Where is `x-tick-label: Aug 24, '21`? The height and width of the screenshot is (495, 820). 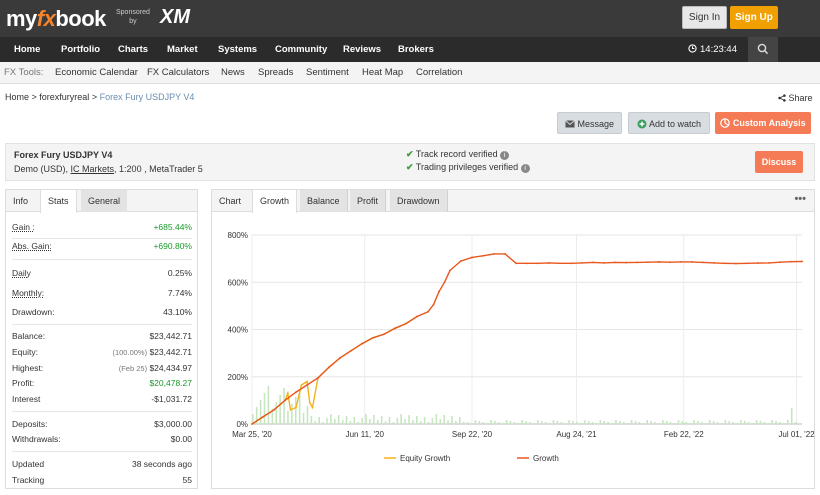
x-tick-label: Aug 24, '21 is located at coordinates (576, 434).